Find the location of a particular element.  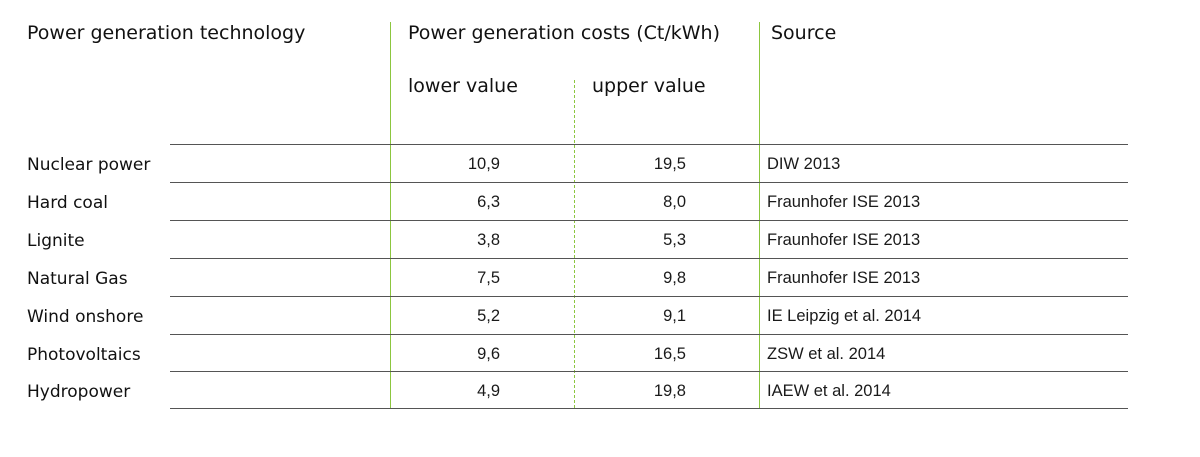

row-source: IAEW et al. 2014 is located at coordinates (829, 391).